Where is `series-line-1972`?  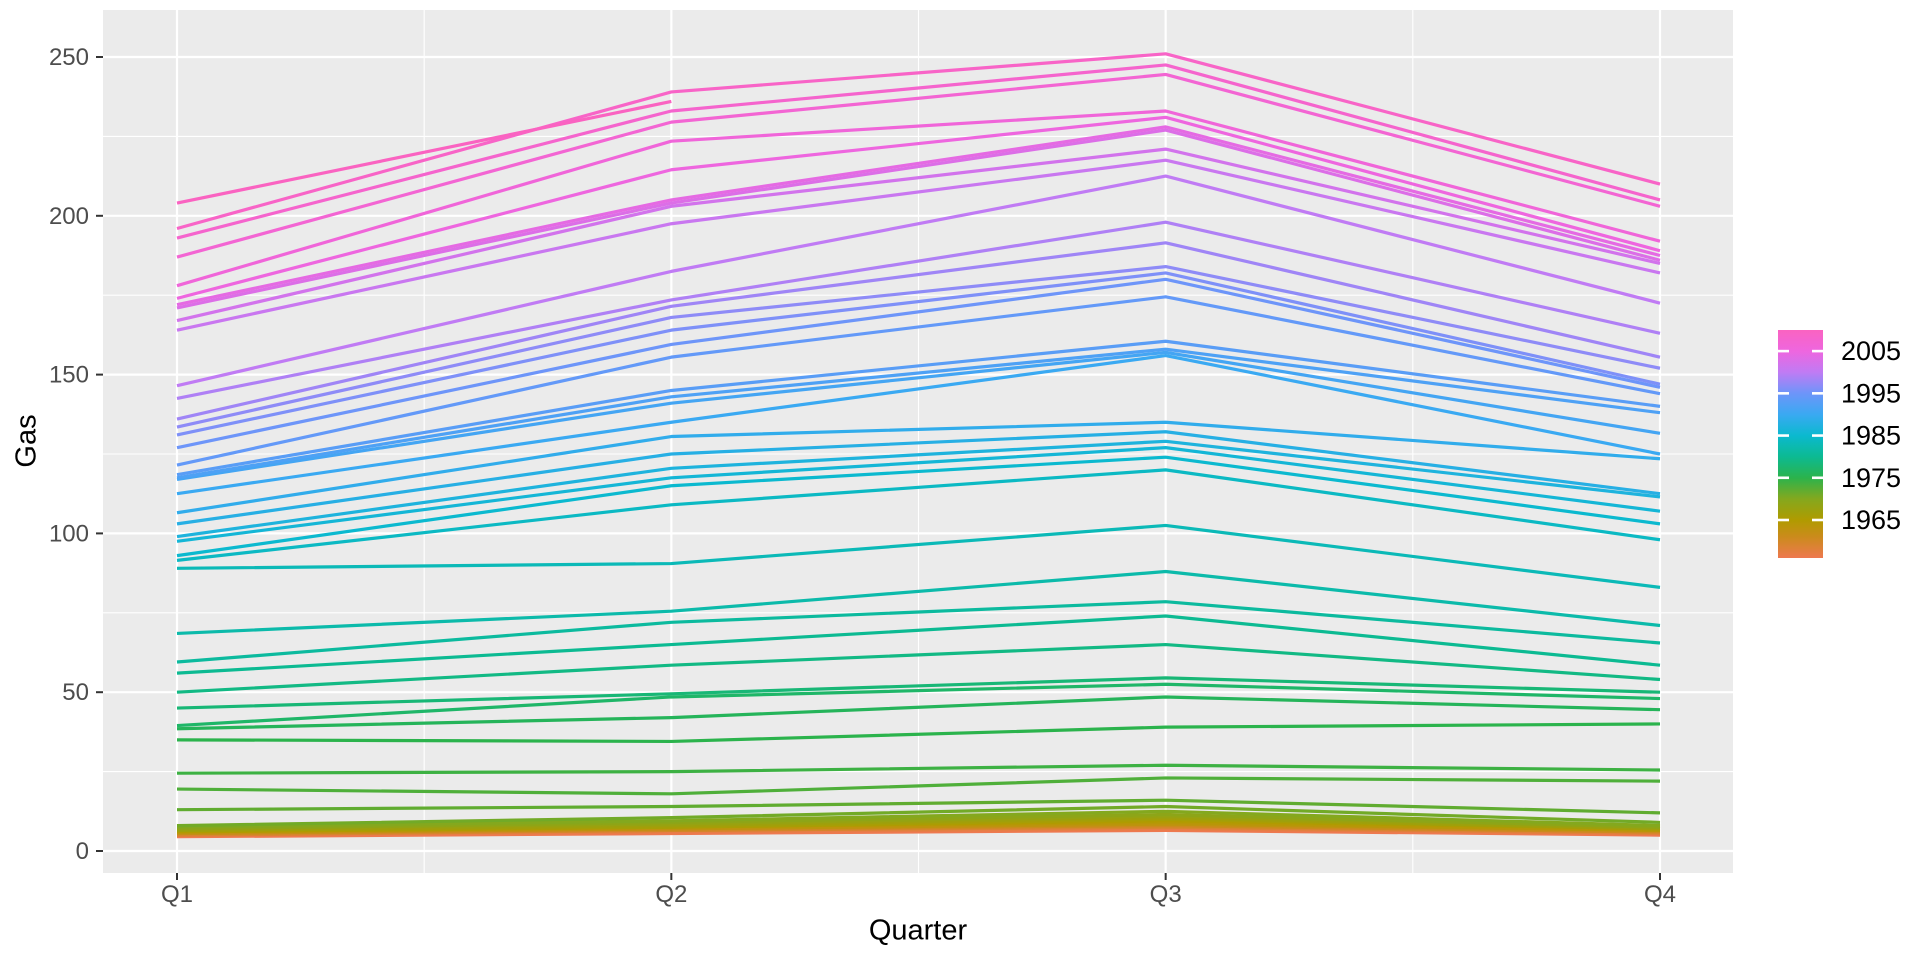
series-line-1972 is located at coordinates (918, 806).